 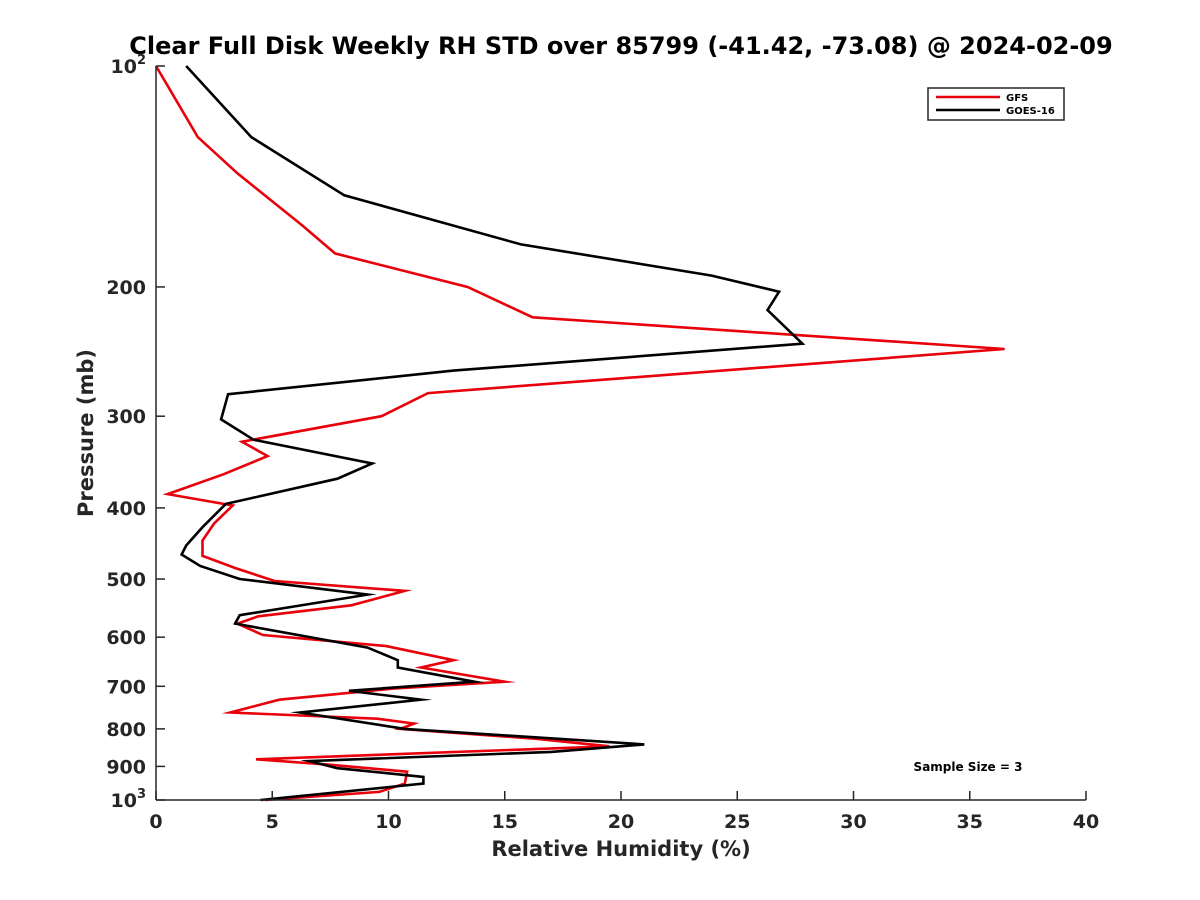 I want to click on x-tick-label: 10, so click(x=388, y=822).